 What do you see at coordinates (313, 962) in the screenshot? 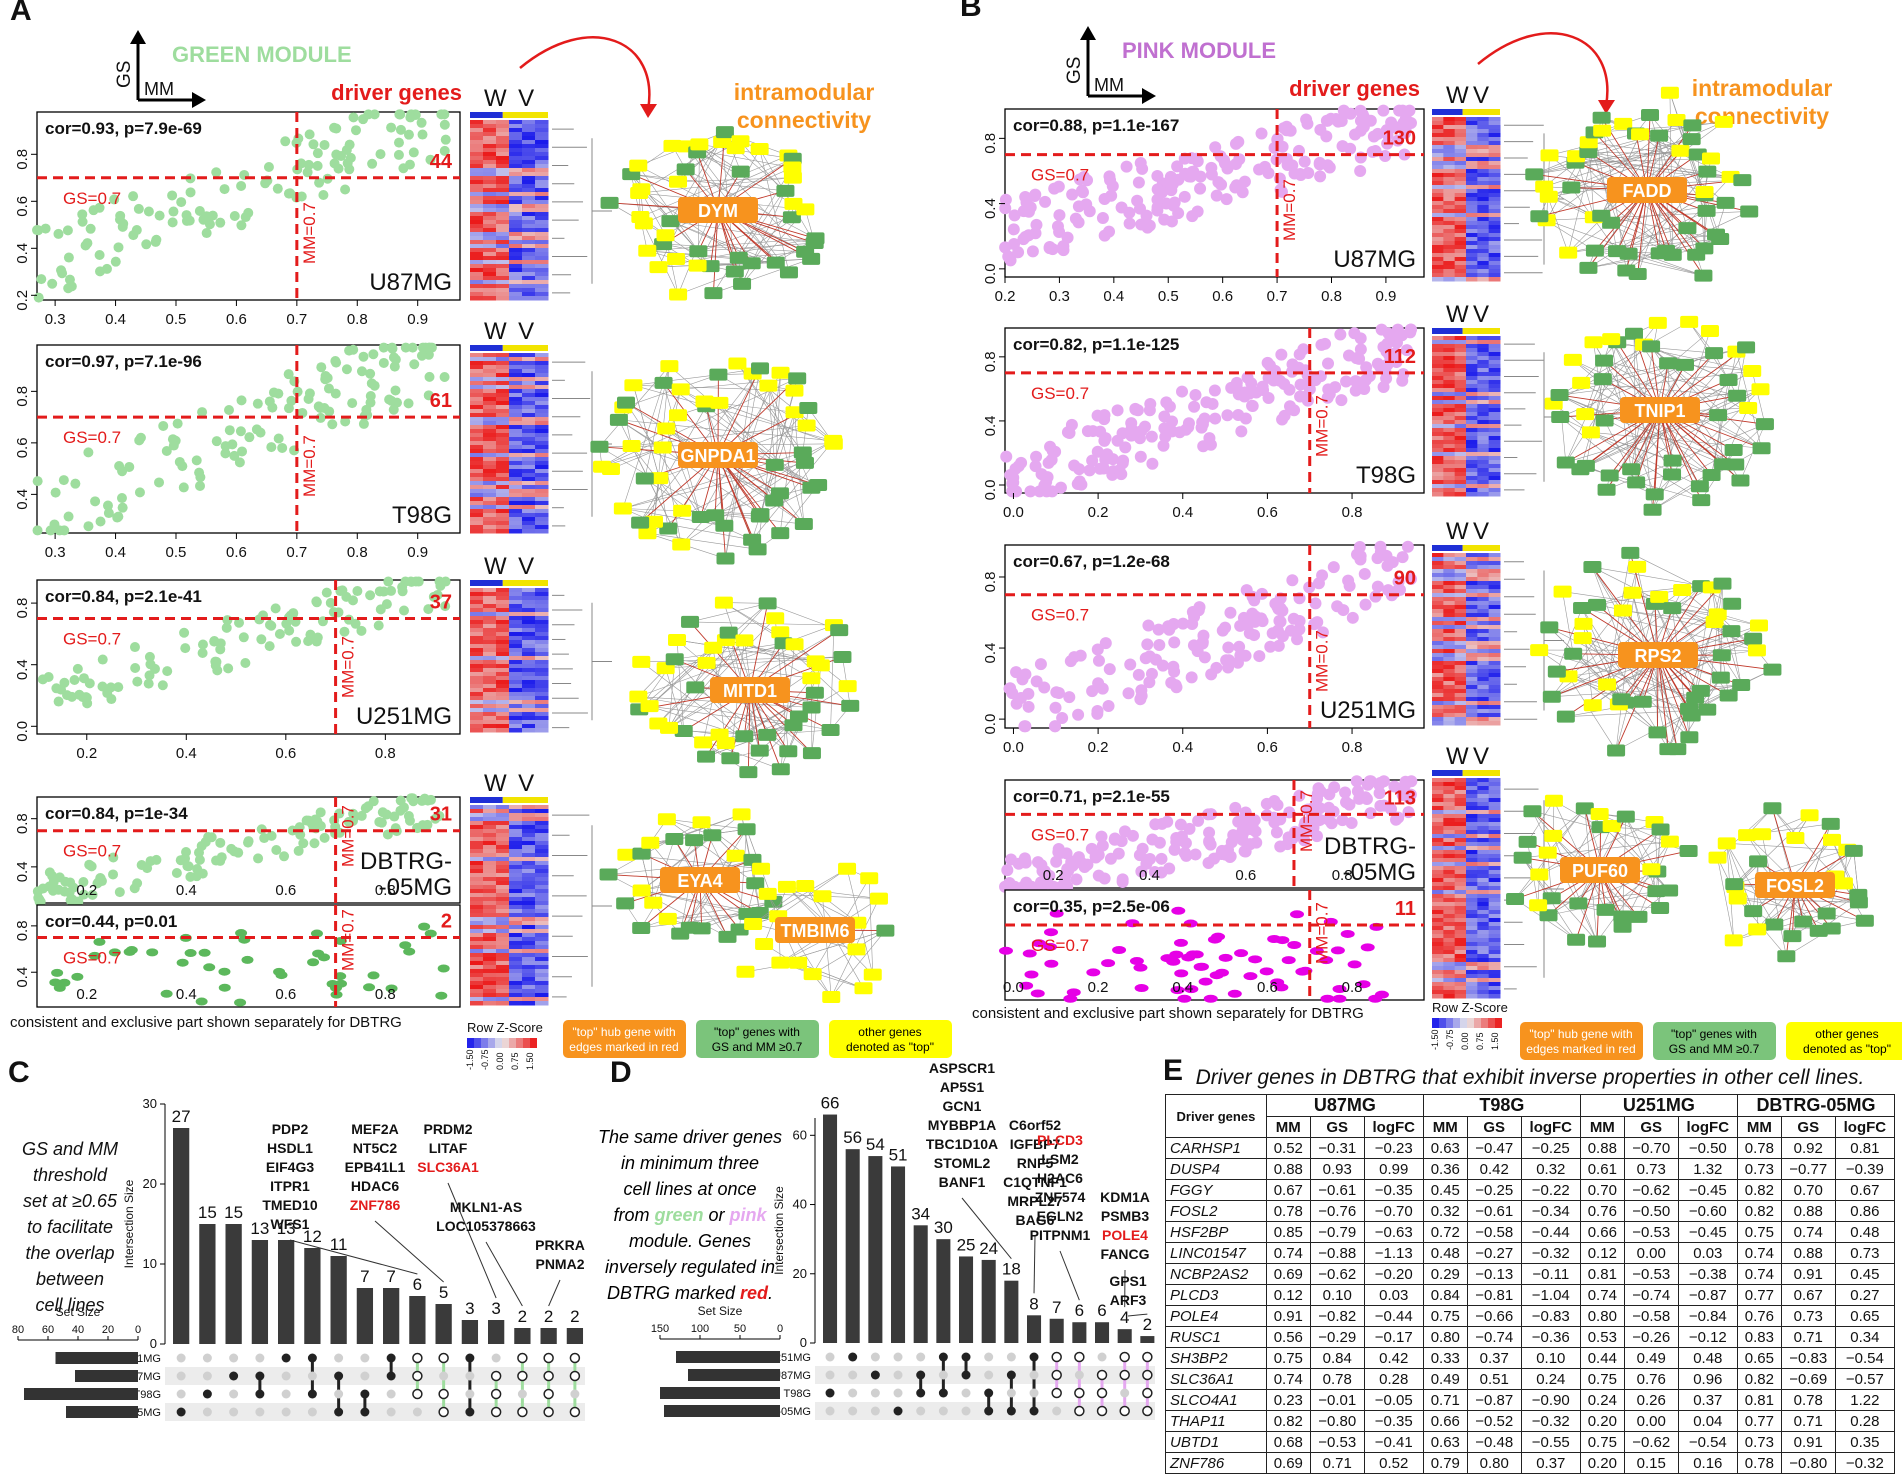
I see `panel-a-plot-5-point` at bounding box center [313, 962].